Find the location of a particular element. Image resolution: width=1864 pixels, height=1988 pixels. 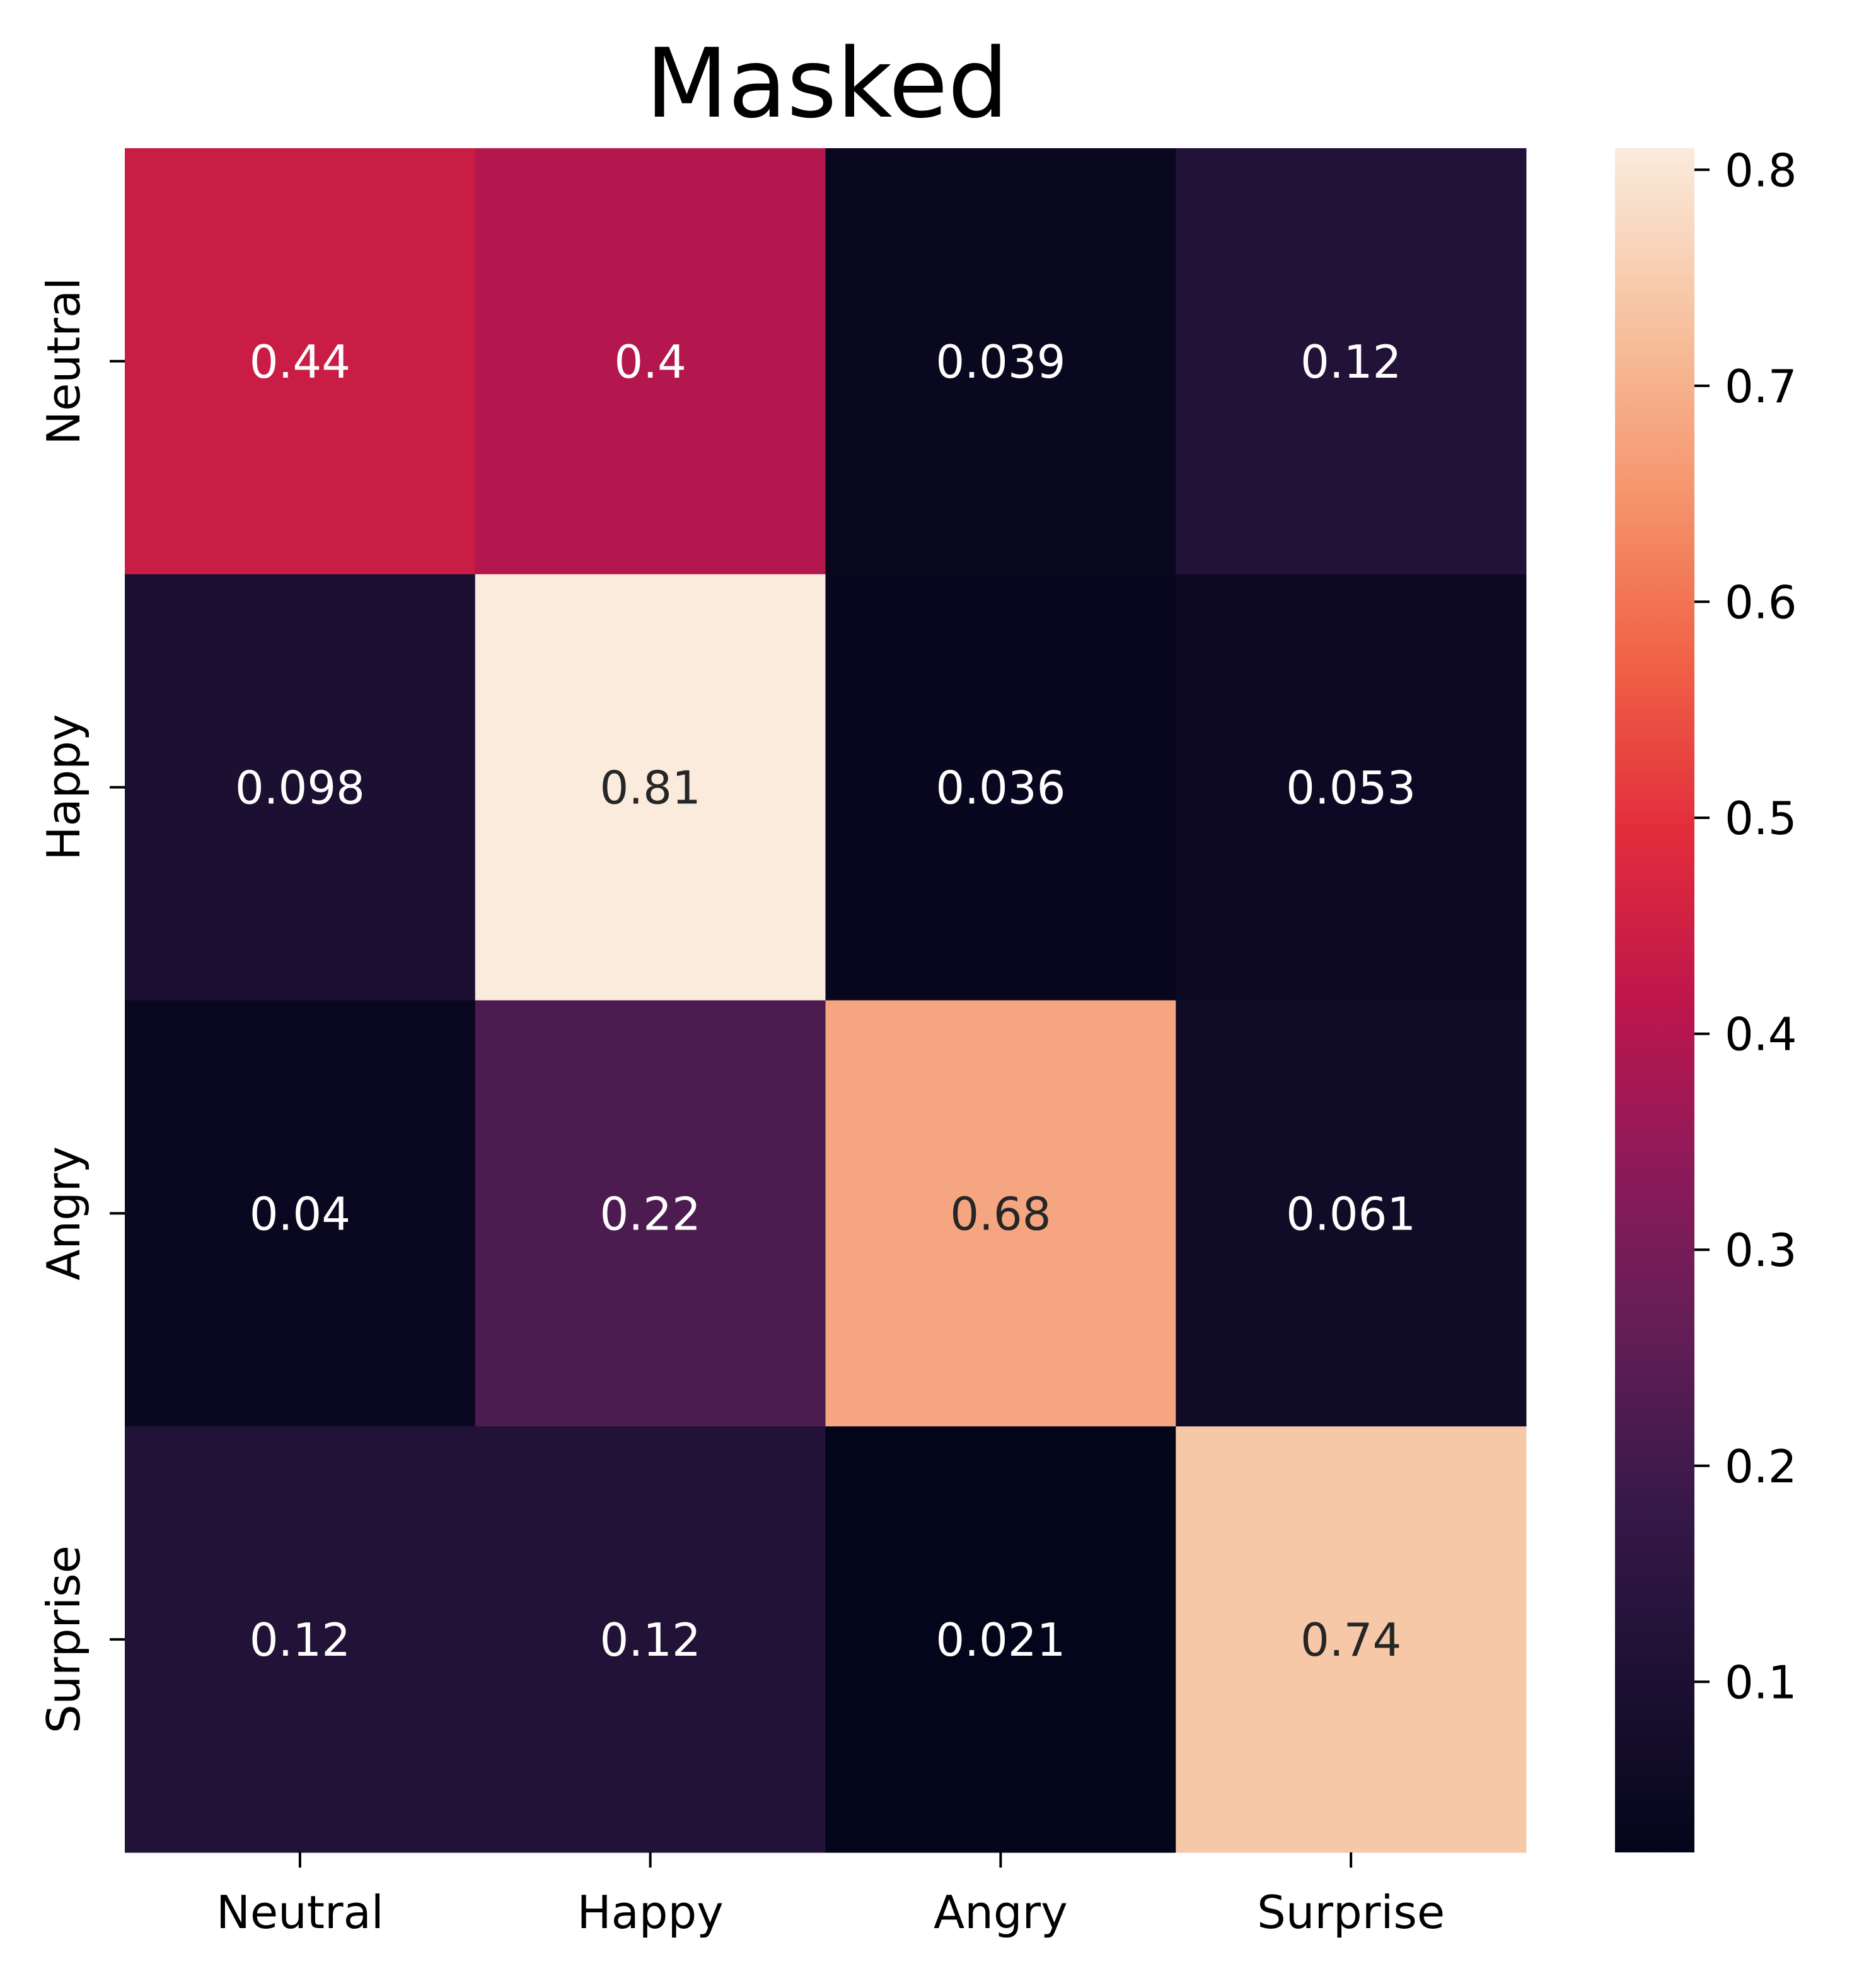

cell-value-label: 0.81 is located at coordinates (650, 789).